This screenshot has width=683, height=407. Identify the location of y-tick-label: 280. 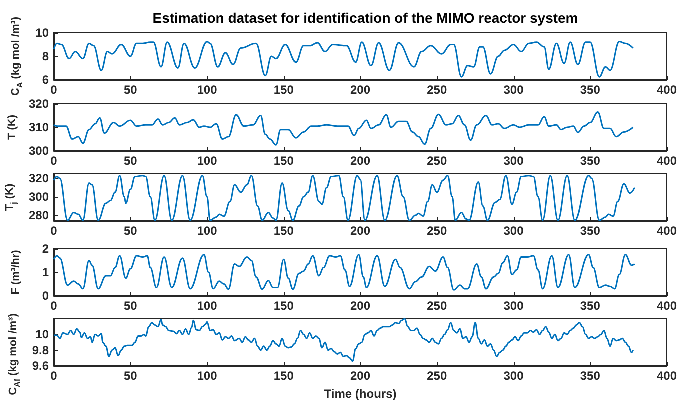
(39, 215).